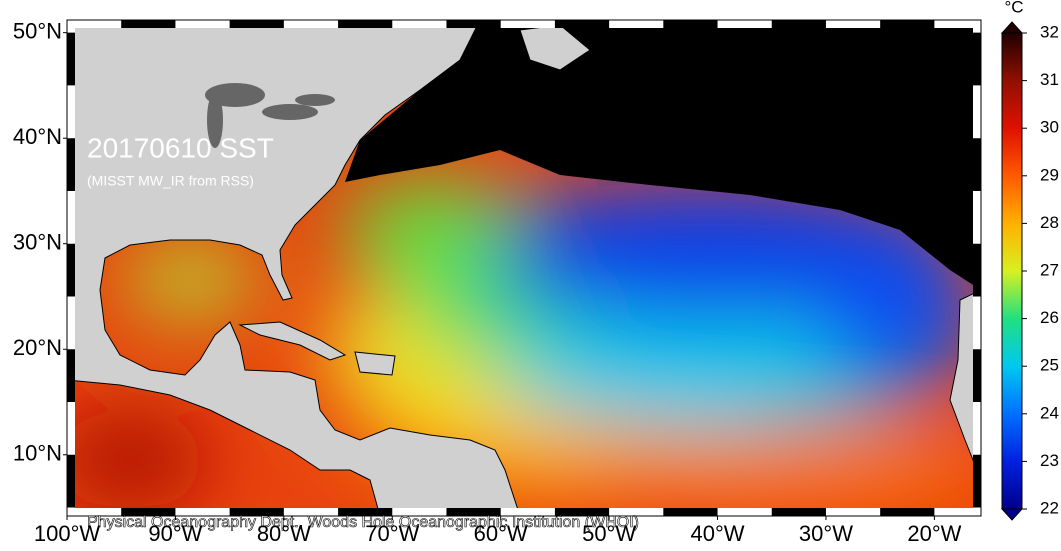  What do you see at coordinates (718, 533) in the screenshot?
I see `x-tick-label: 40°W` at bounding box center [718, 533].